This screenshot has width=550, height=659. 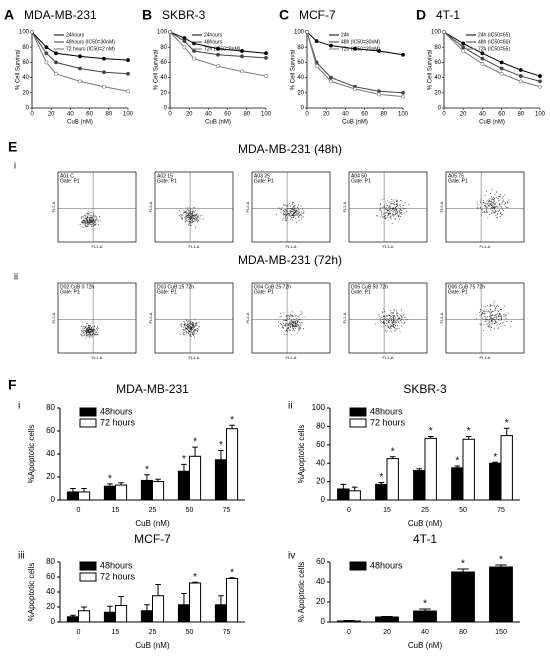 What do you see at coordinates (246, 115) in the screenshot?
I see `x-tick-label: 80` at bounding box center [246, 115].